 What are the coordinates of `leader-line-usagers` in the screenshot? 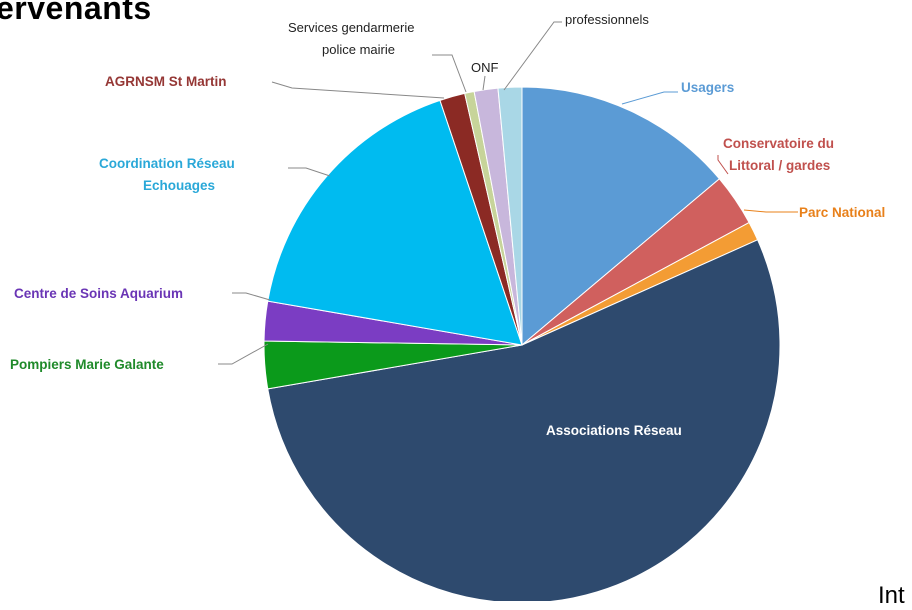 It's located at (649, 98).